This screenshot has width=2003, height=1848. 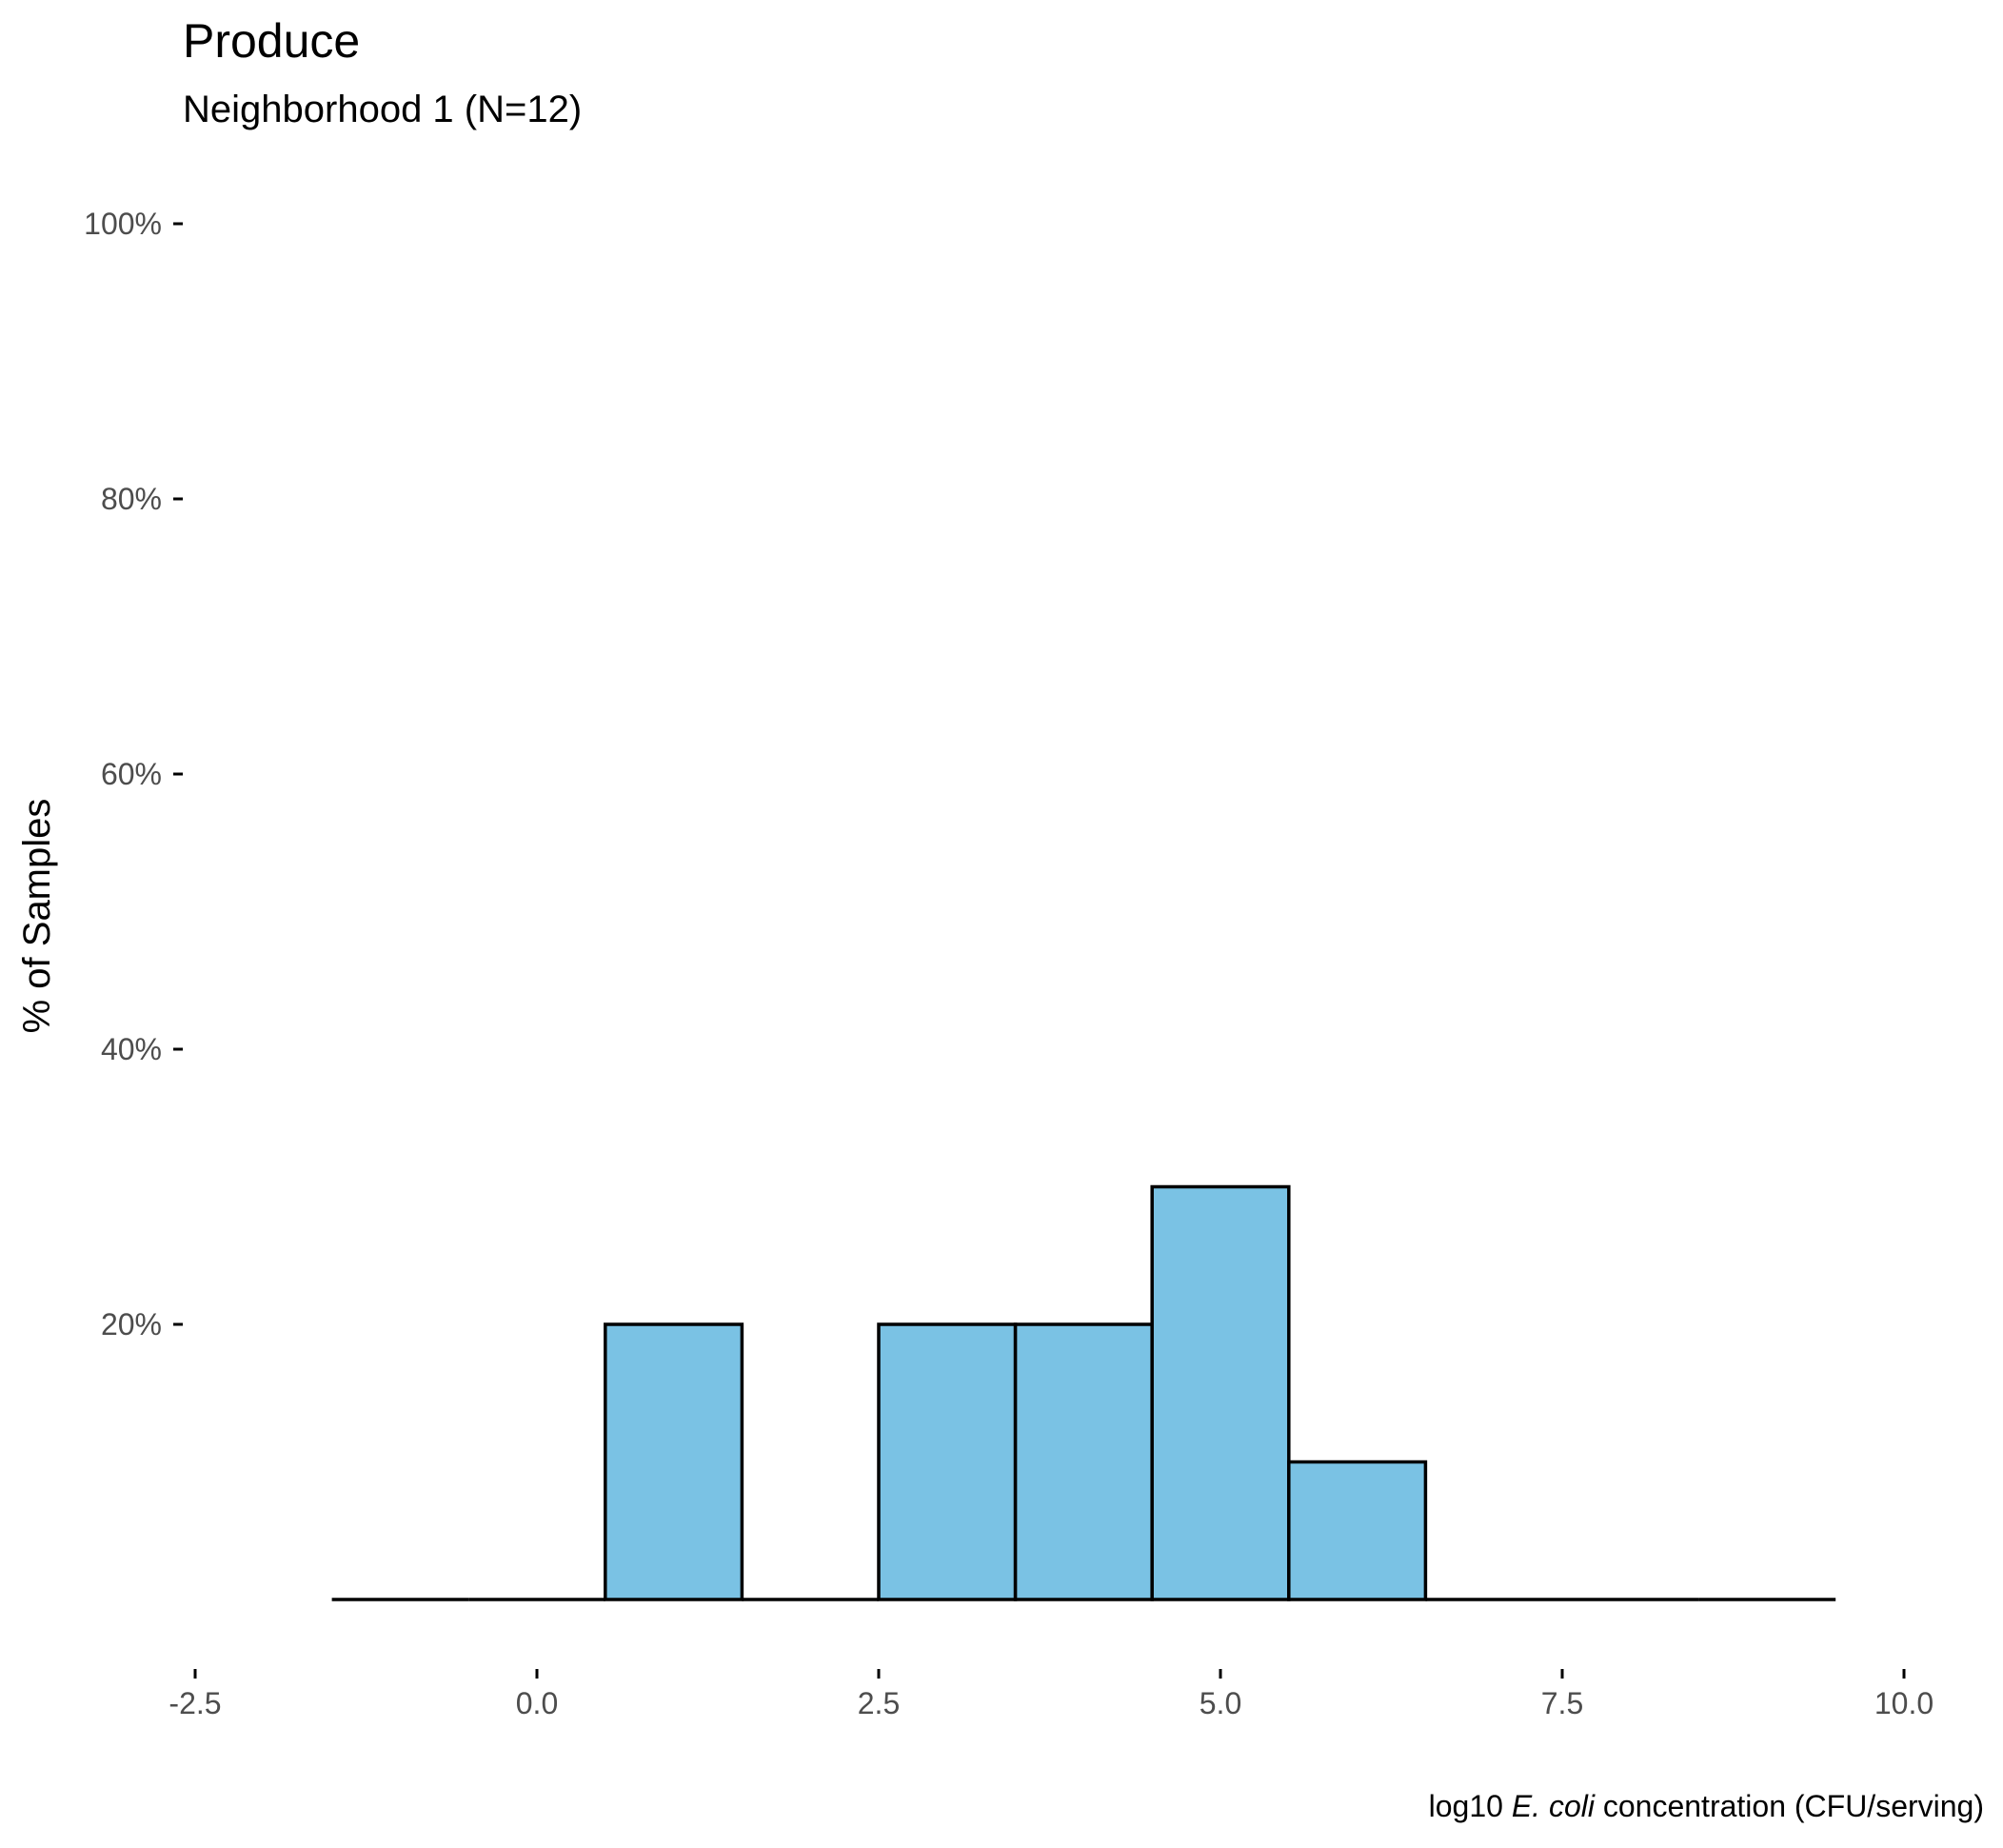 I want to click on x-tick-label: 2.5, so click(x=879, y=1703).